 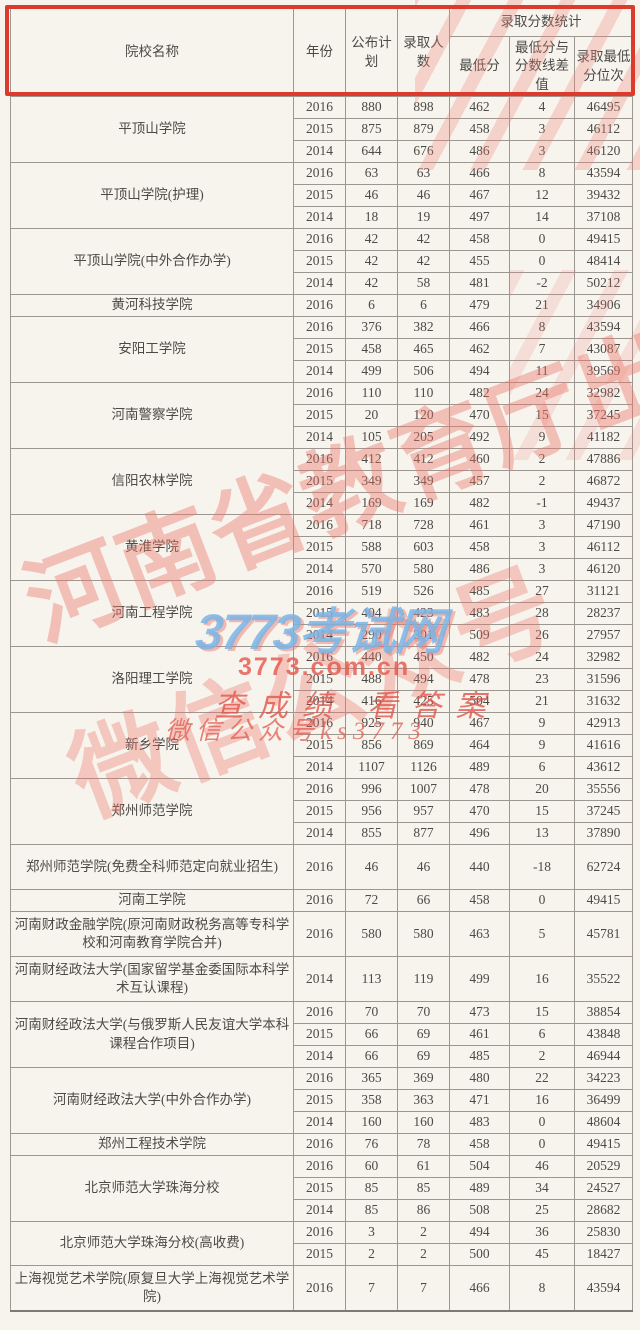 What do you see at coordinates (479, 1122) in the screenshot?
I see `min-score-cell: 483` at bounding box center [479, 1122].